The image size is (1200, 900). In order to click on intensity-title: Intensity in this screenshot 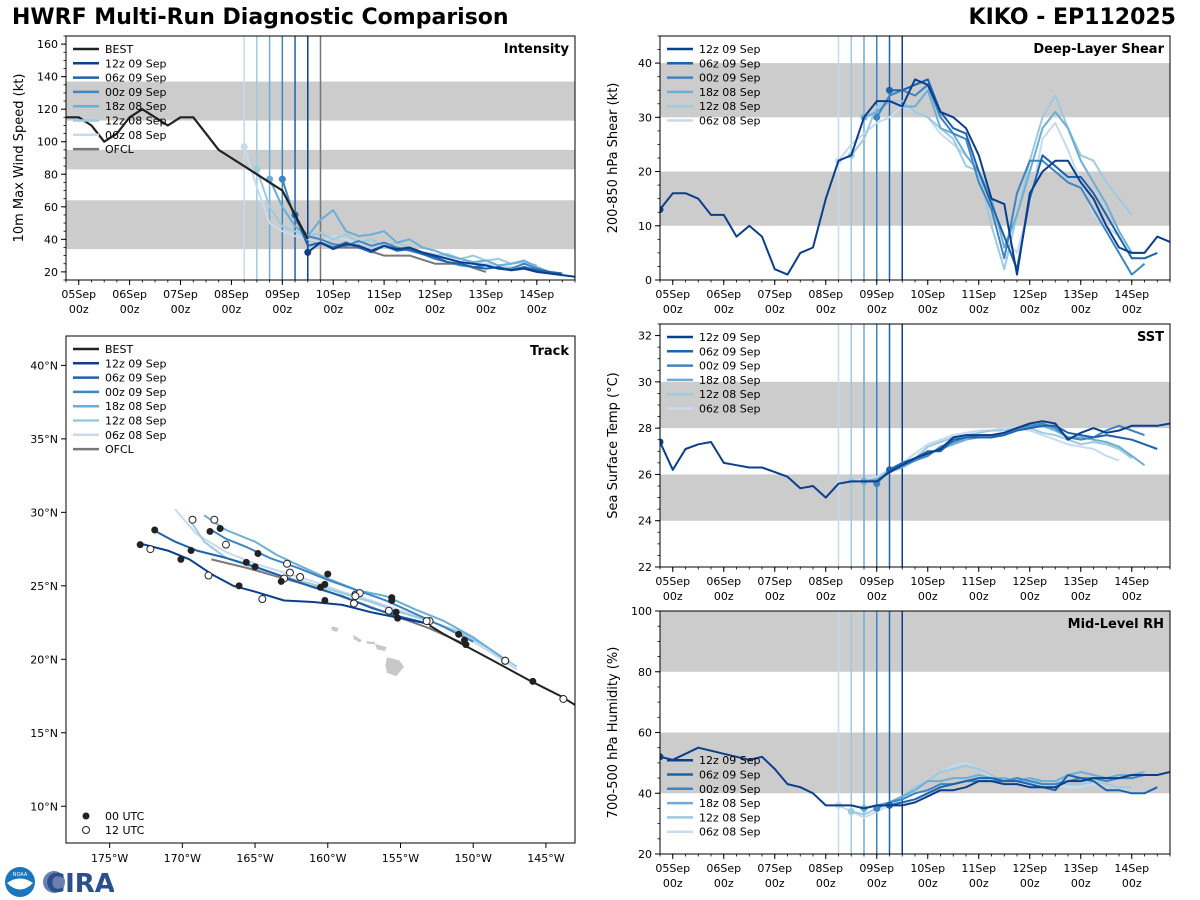, I will do `click(537, 49)`.